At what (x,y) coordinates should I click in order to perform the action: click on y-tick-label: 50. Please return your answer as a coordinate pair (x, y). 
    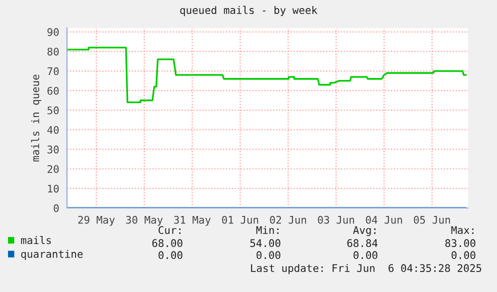
    Looking at the image, I should click on (53, 110).